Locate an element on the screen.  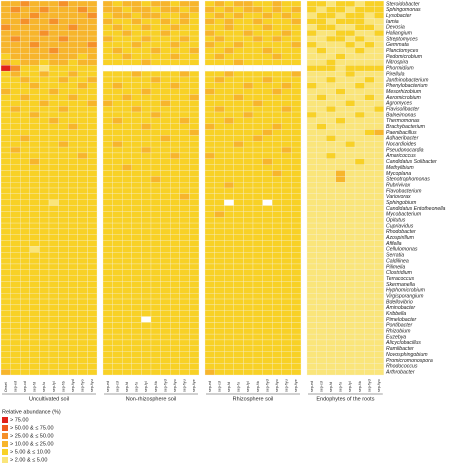
column-label: sep-fiyo is located at coordinates (175, 385).